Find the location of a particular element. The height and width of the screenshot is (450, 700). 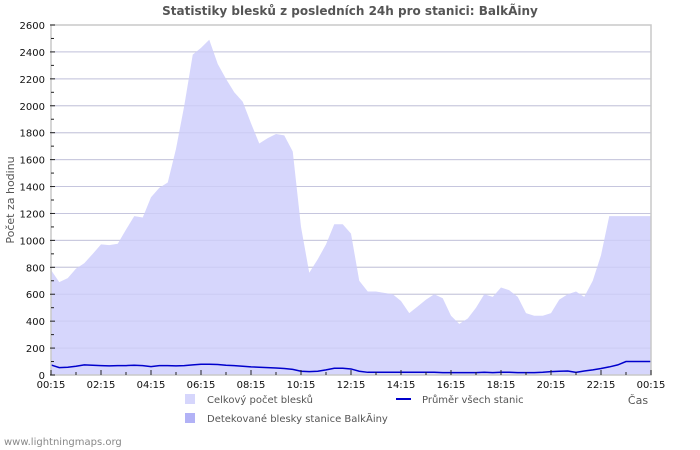

x-tick-label: 04:15 is located at coordinates (151, 385).